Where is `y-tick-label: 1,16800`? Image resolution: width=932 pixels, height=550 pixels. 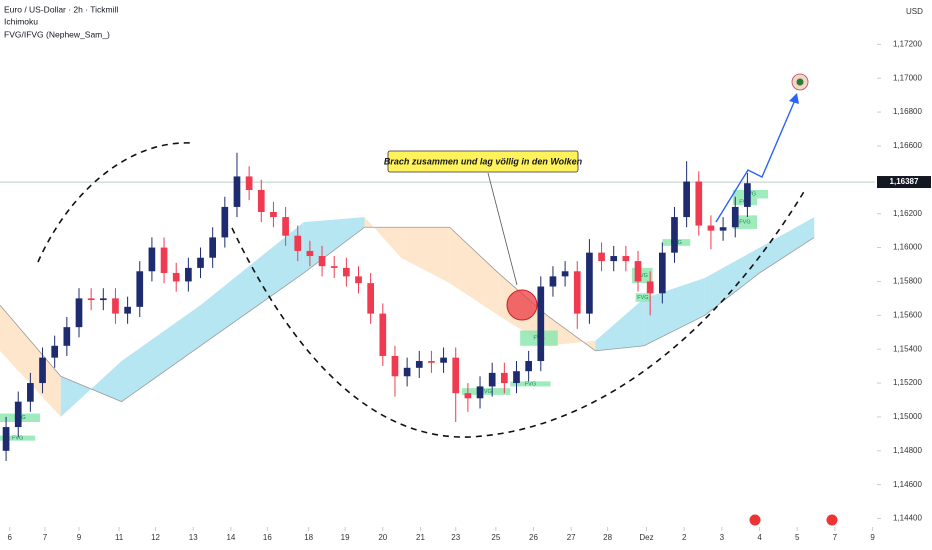 y-tick-label: 1,16800 is located at coordinates (907, 111).